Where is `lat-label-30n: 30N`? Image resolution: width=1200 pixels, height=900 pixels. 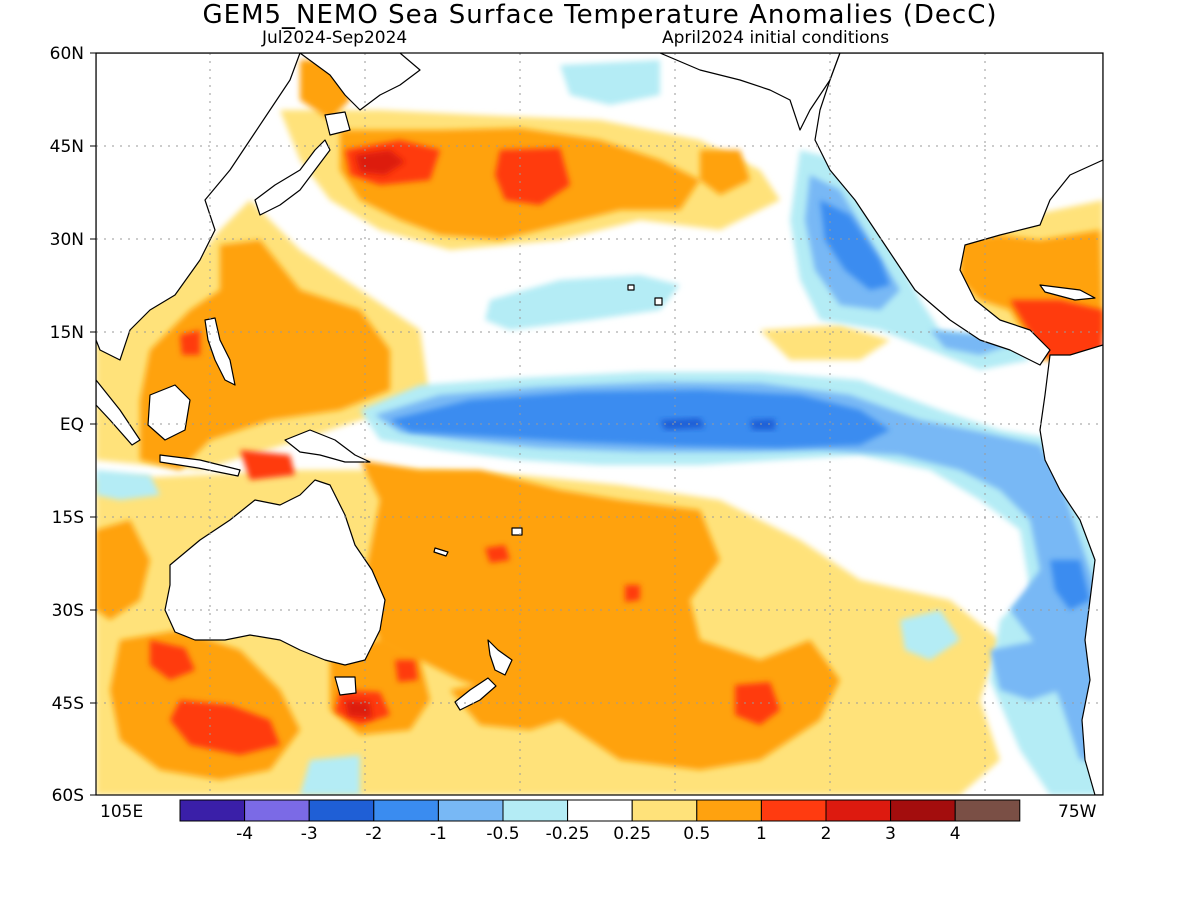 lat-label-30n: 30N is located at coordinates (66, 240).